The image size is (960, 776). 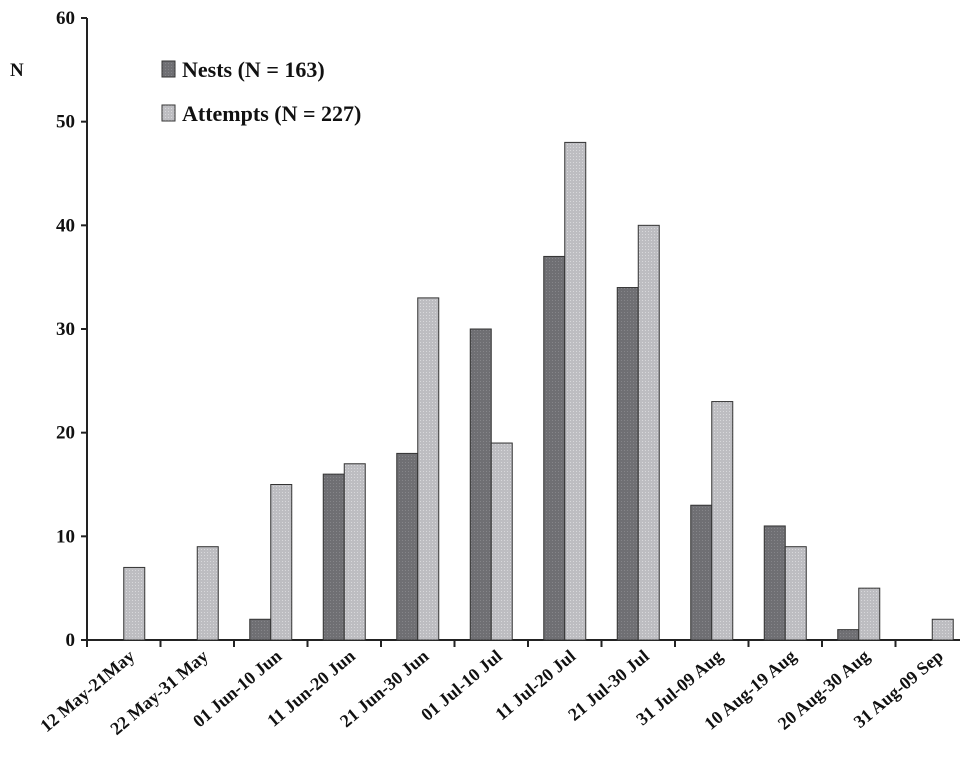 What do you see at coordinates (65, 122) in the screenshot?
I see `y-tick-label: 50` at bounding box center [65, 122].